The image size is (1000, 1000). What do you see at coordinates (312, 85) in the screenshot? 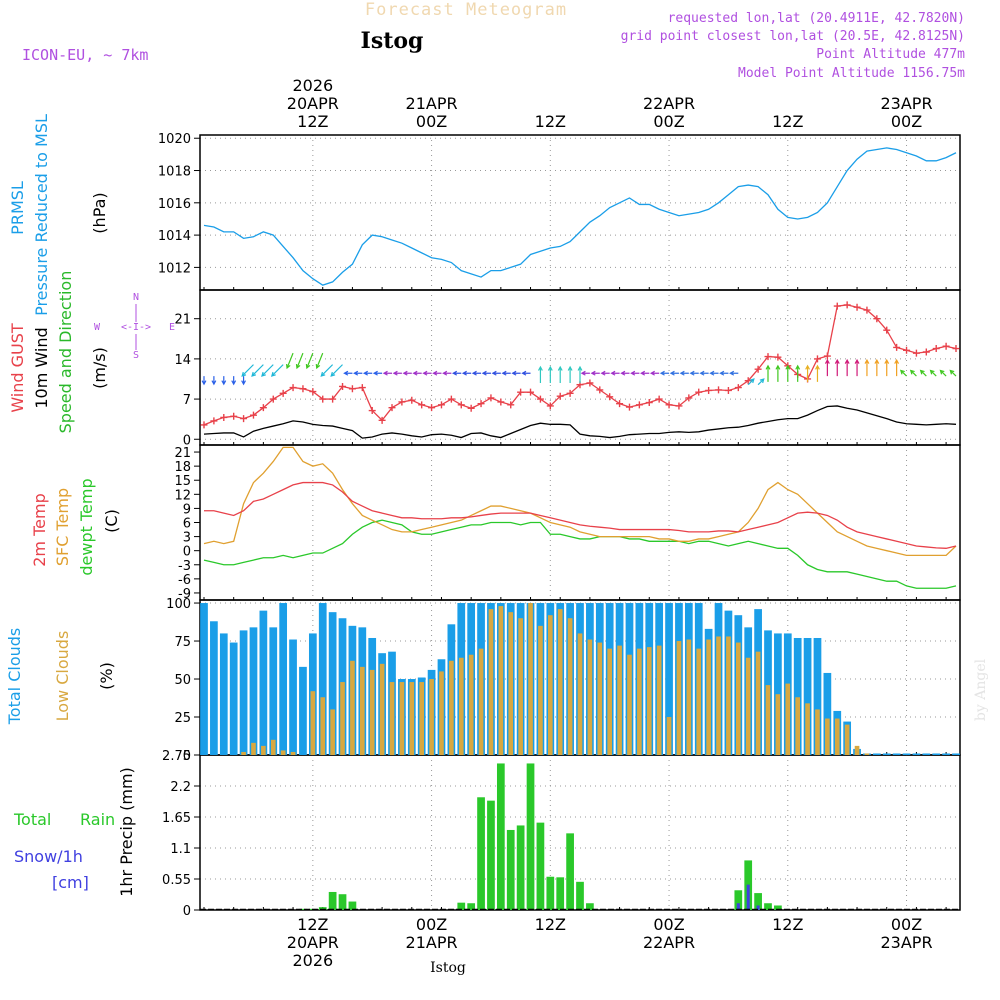
I see `top-time-label: 2026` at bounding box center [312, 85].